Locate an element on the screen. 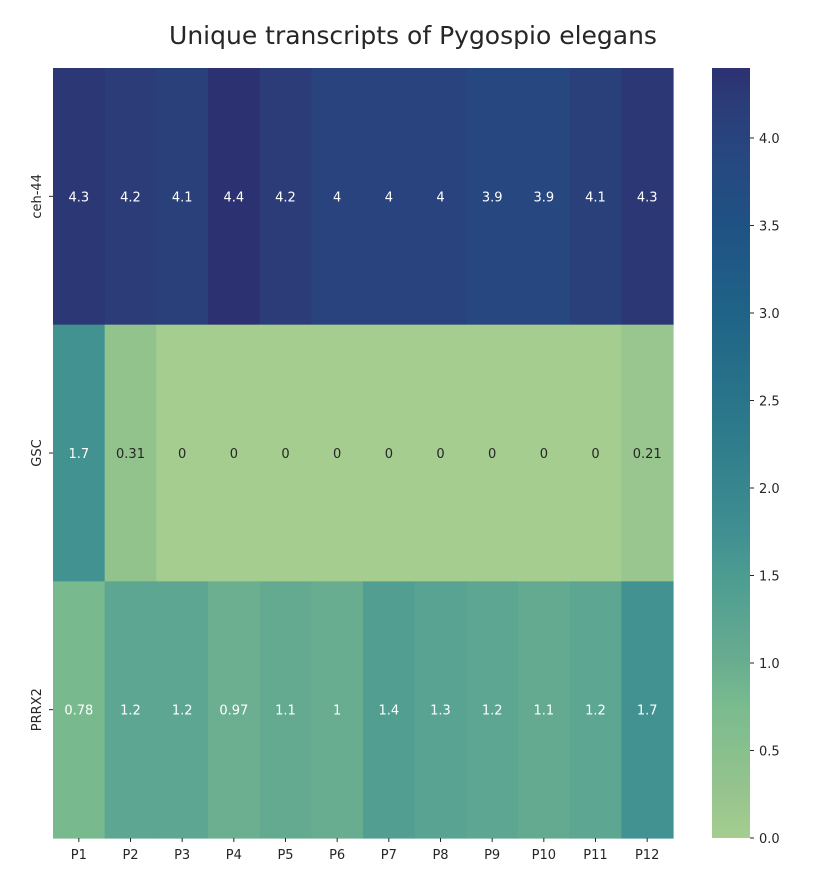 Image resolution: width=824 pixels, height=890 pixels. x-tick-label: P9 is located at coordinates (492, 855).